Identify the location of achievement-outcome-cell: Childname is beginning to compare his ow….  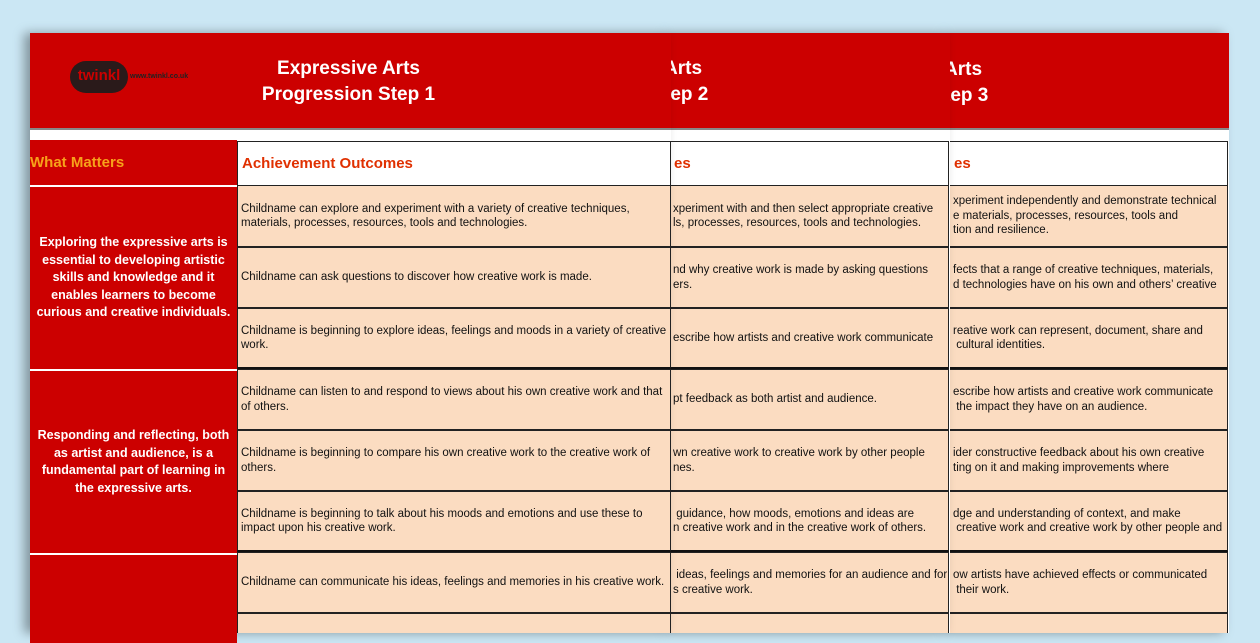
(454, 460).